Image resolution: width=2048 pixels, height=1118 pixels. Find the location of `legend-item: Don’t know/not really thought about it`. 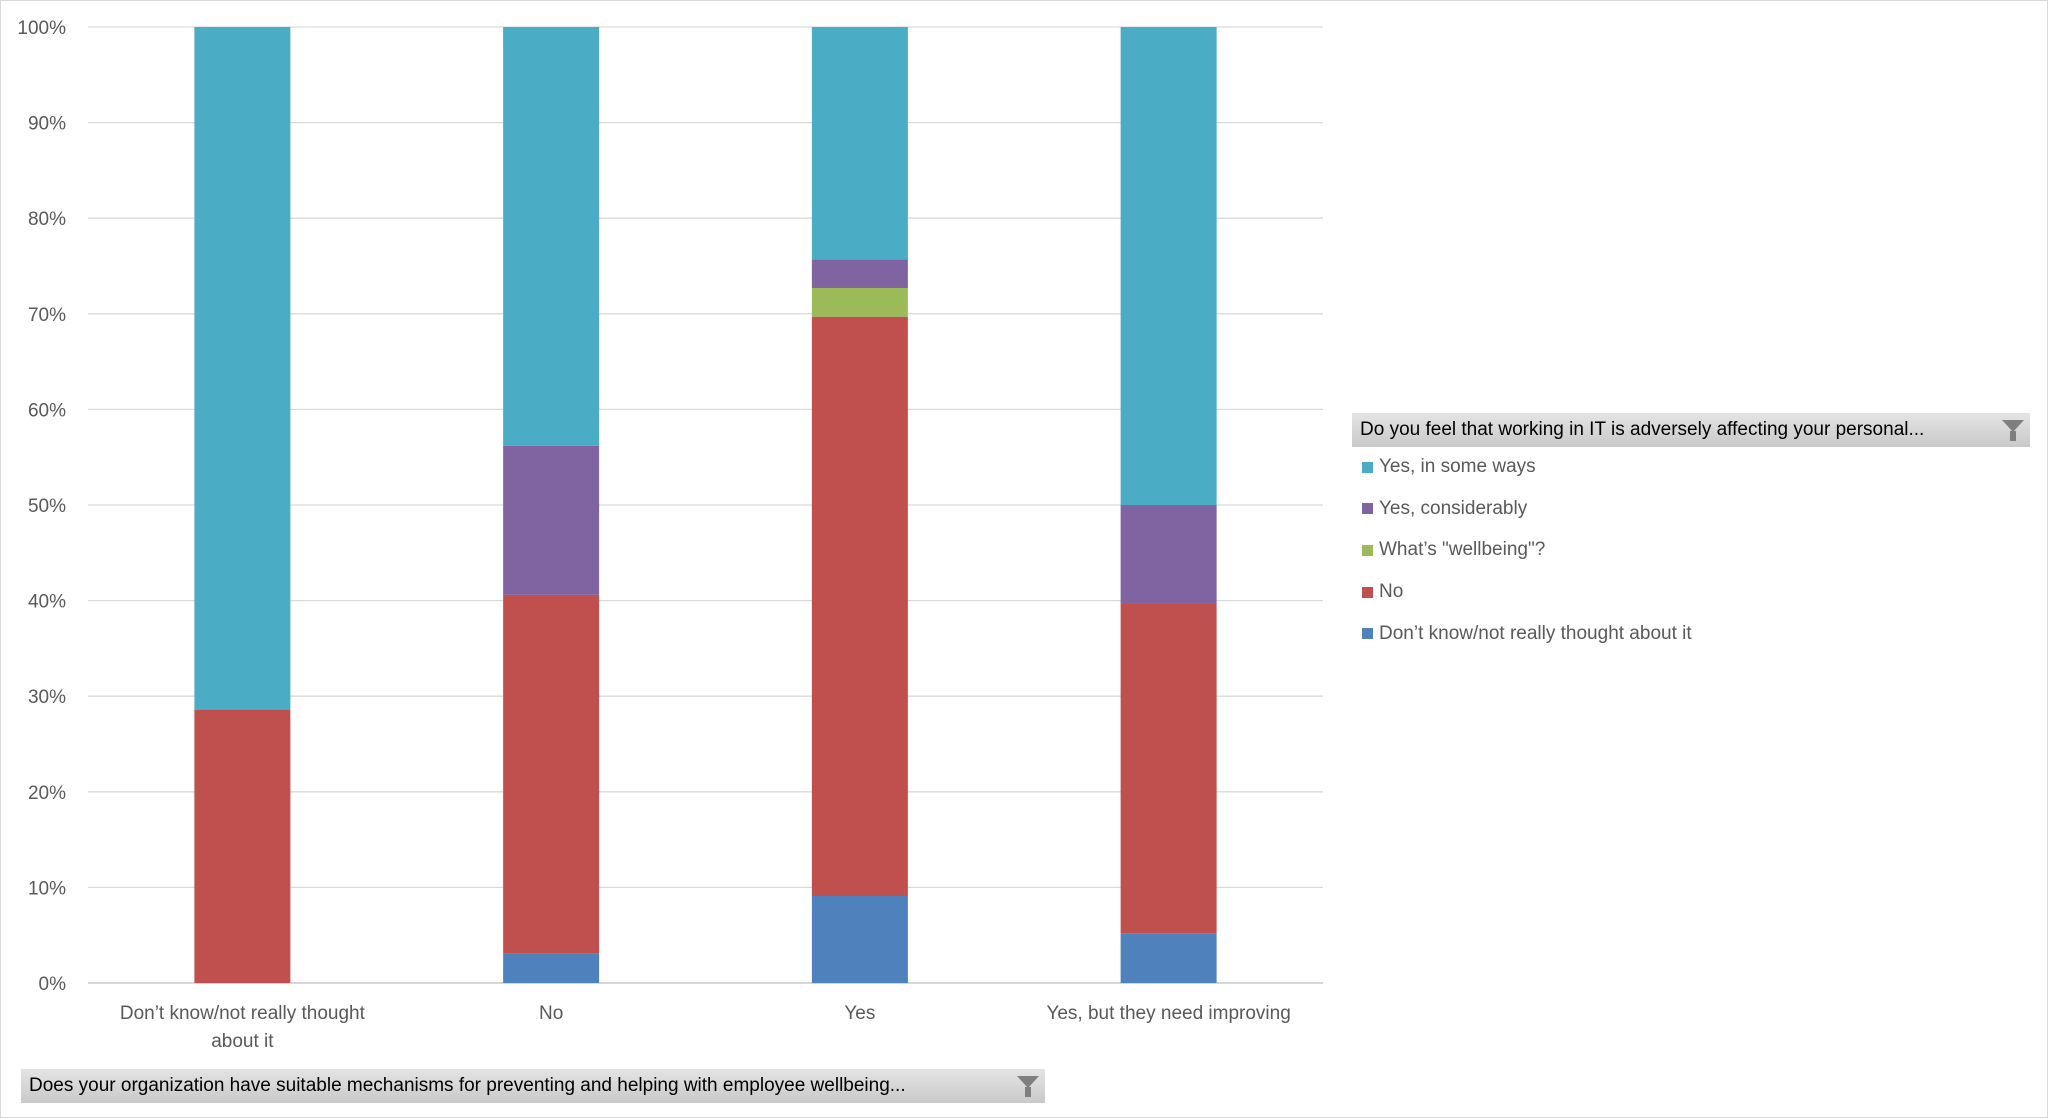

legend-item: Don’t know/not really thought about it is located at coordinates (1527, 634).